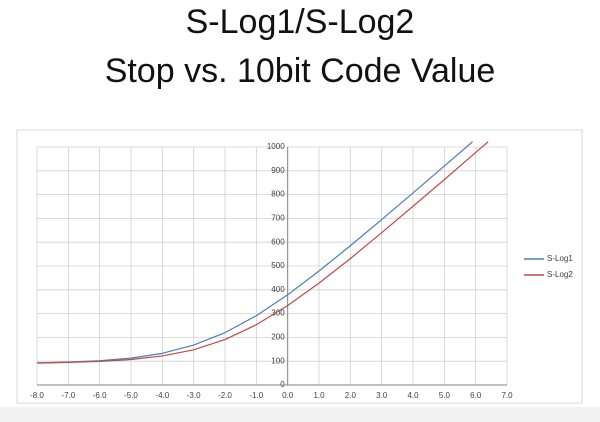 The image size is (600, 422). I want to click on x-tick-label: 7.0, so click(507, 395).